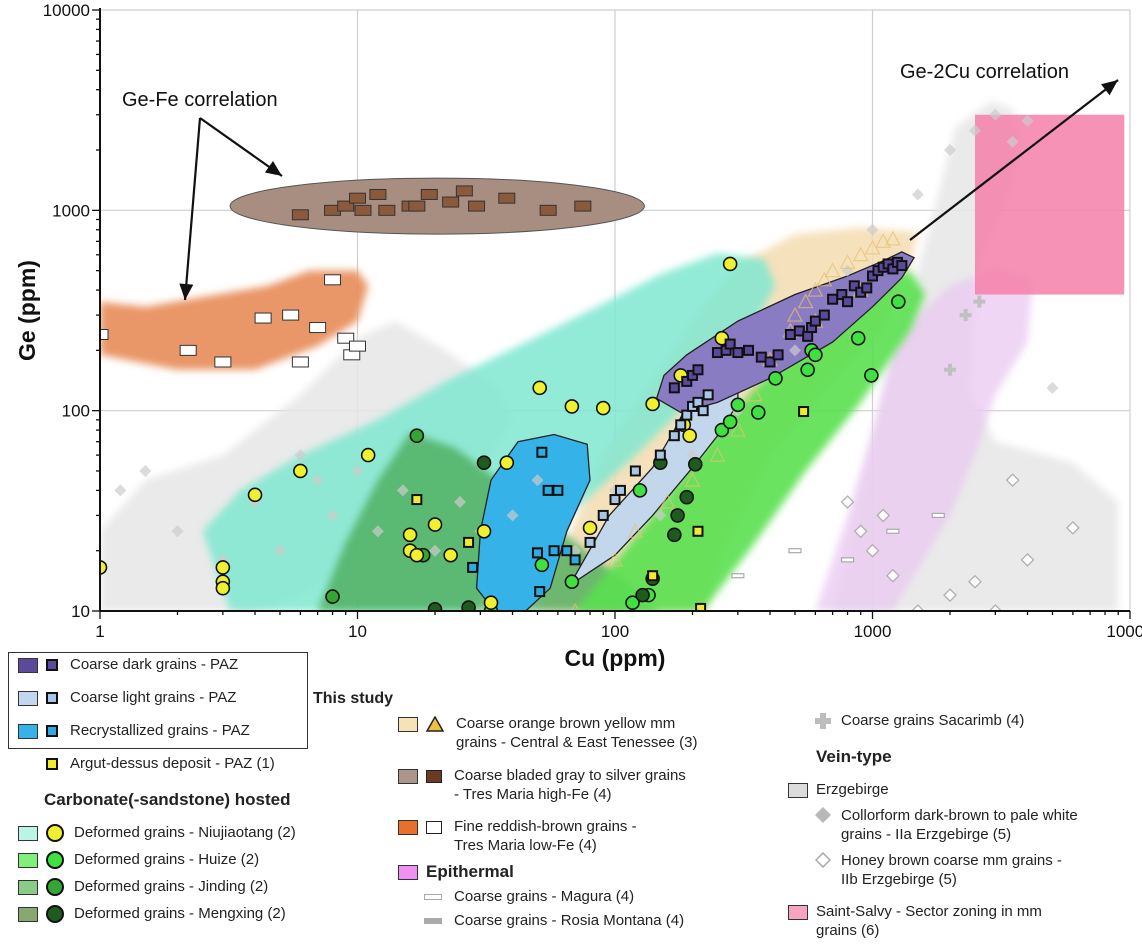  I want to click on carbonate-heading: Carbonate(-sandstone) hosted, so click(167, 799).